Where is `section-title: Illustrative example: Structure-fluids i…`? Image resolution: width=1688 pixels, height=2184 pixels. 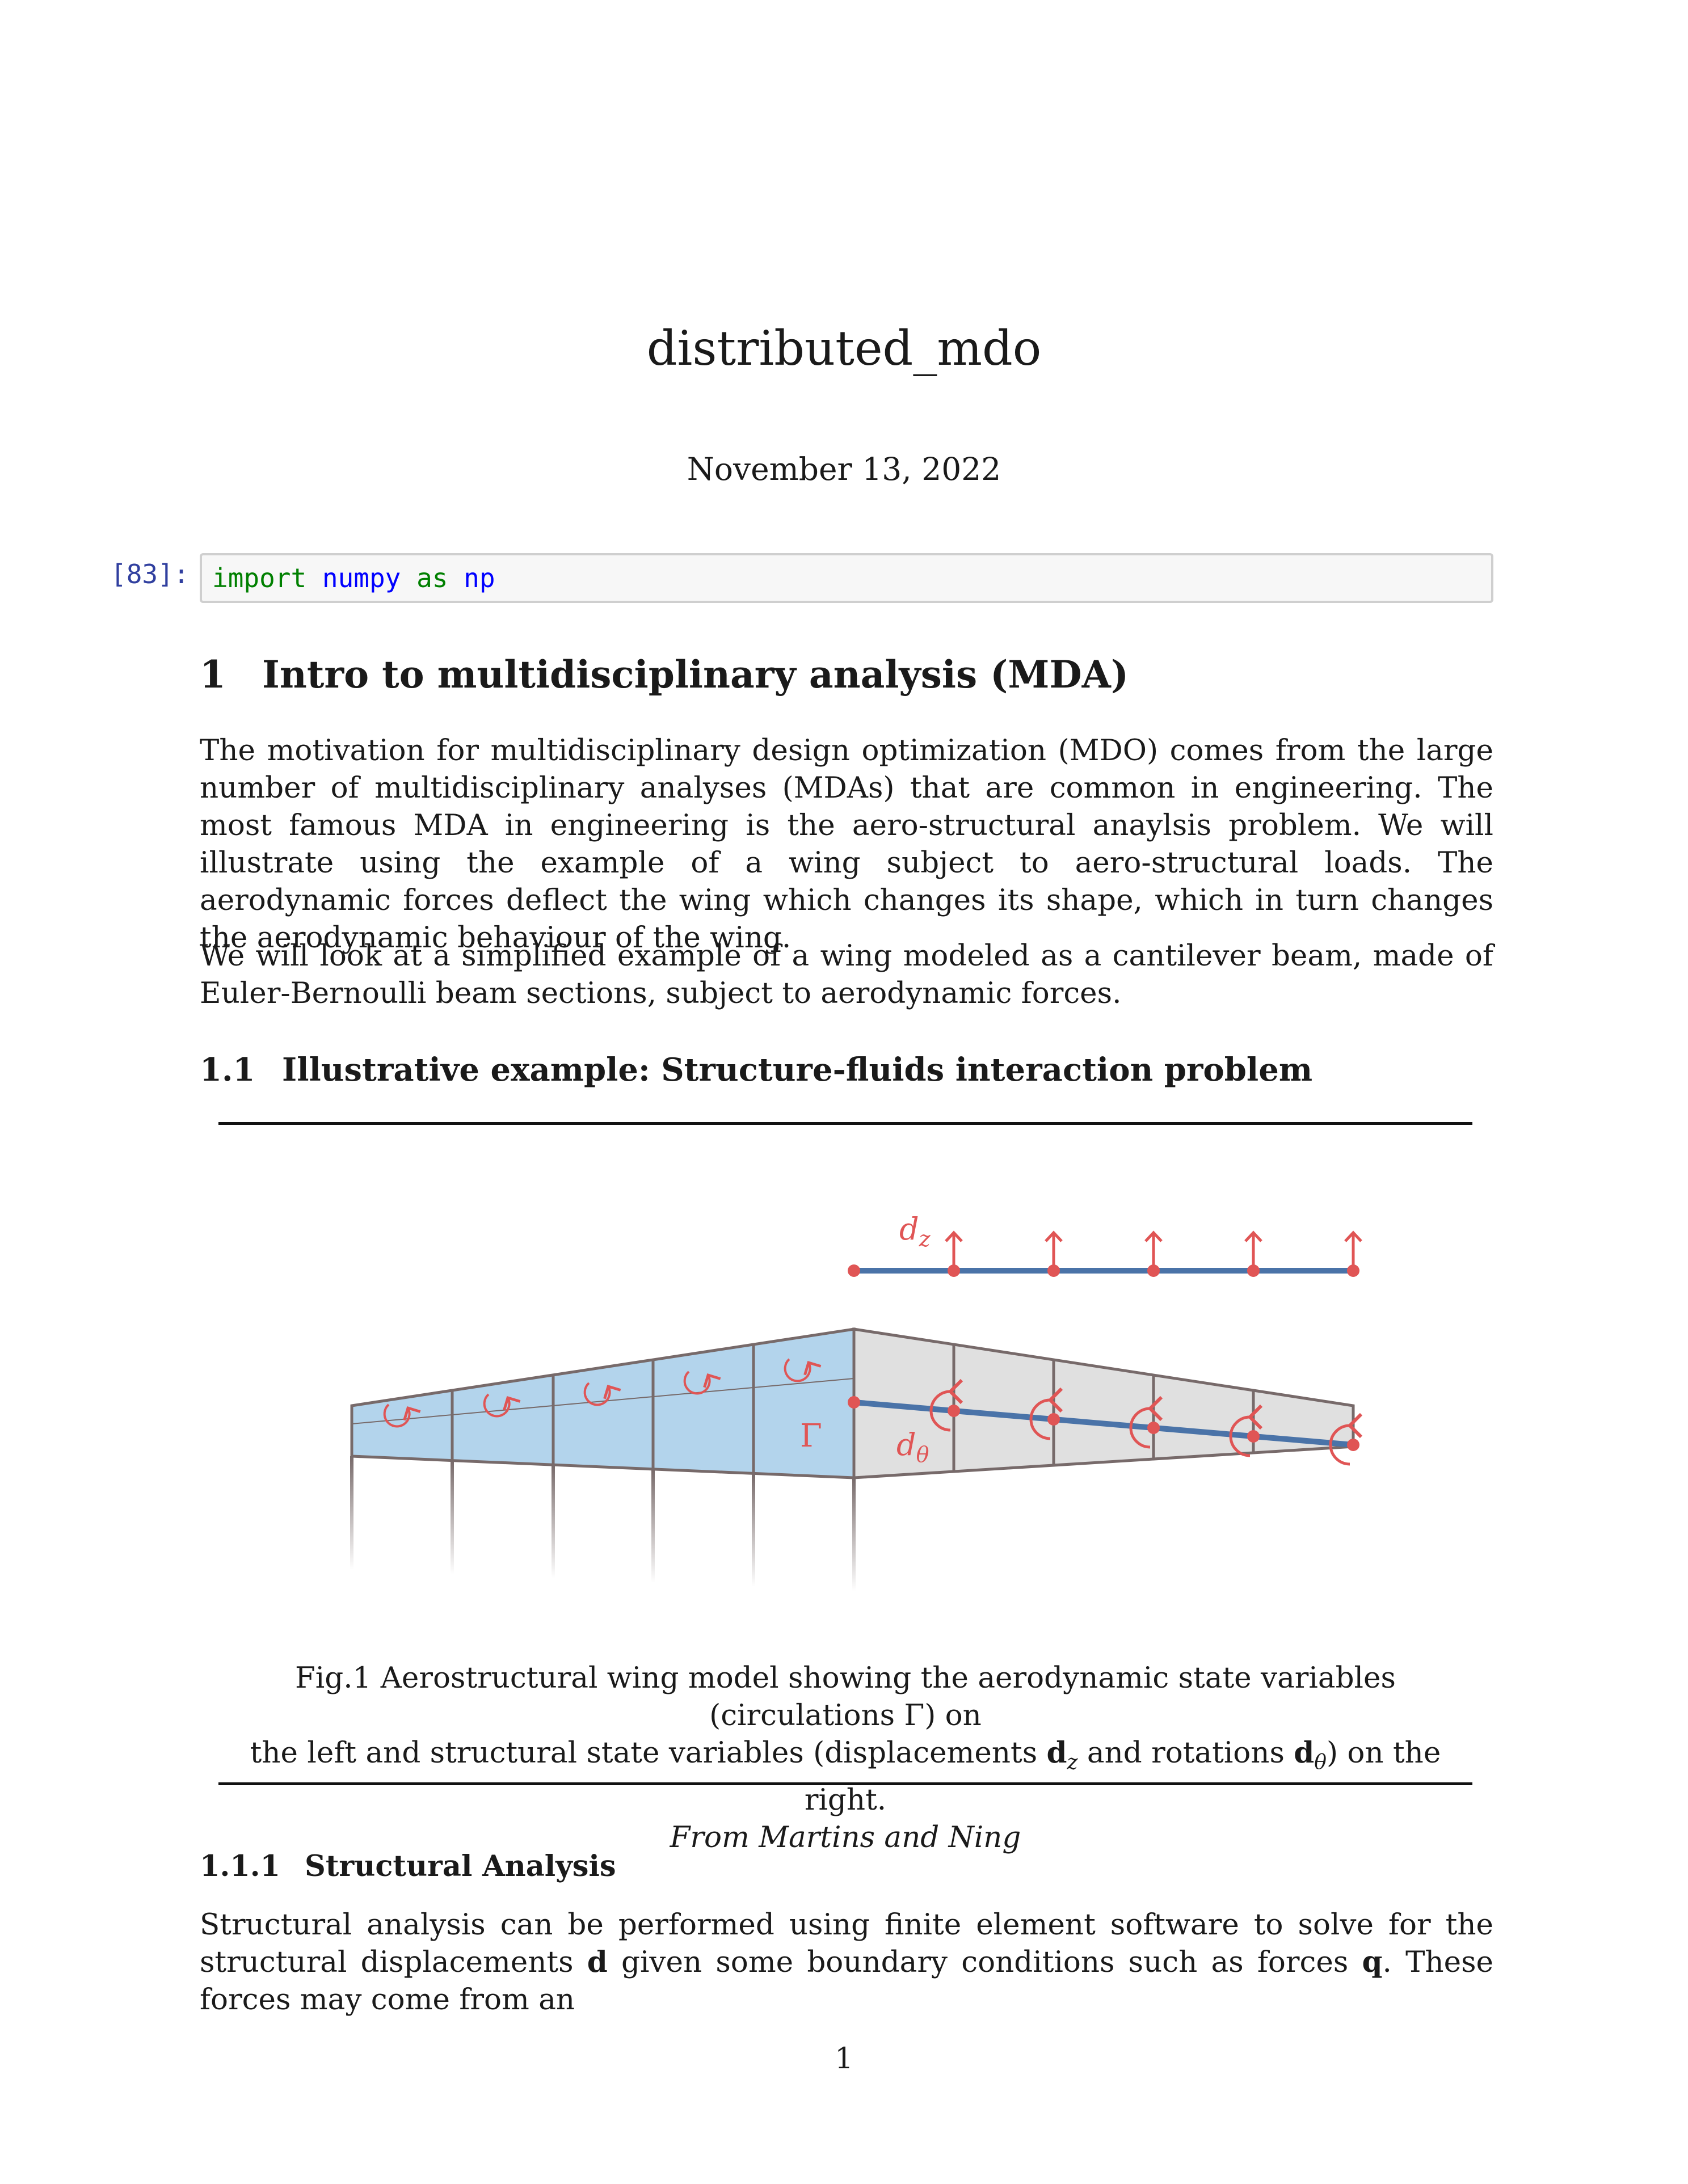
section-title: Illustrative example: Structure-fluids i… is located at coordinates (797, 1070).